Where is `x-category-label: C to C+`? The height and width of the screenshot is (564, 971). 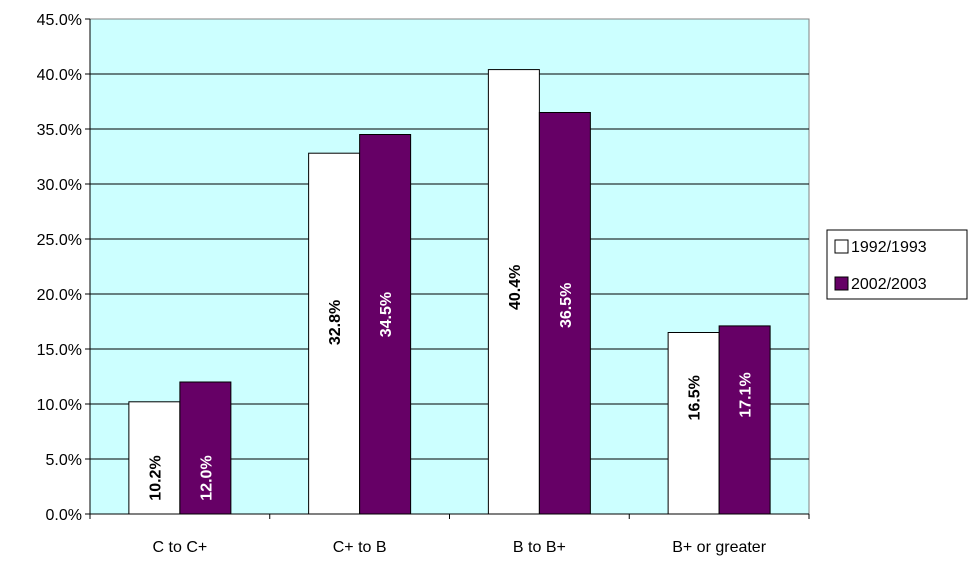
x-category-label: C to C+ is located at coordinates (180, 547).